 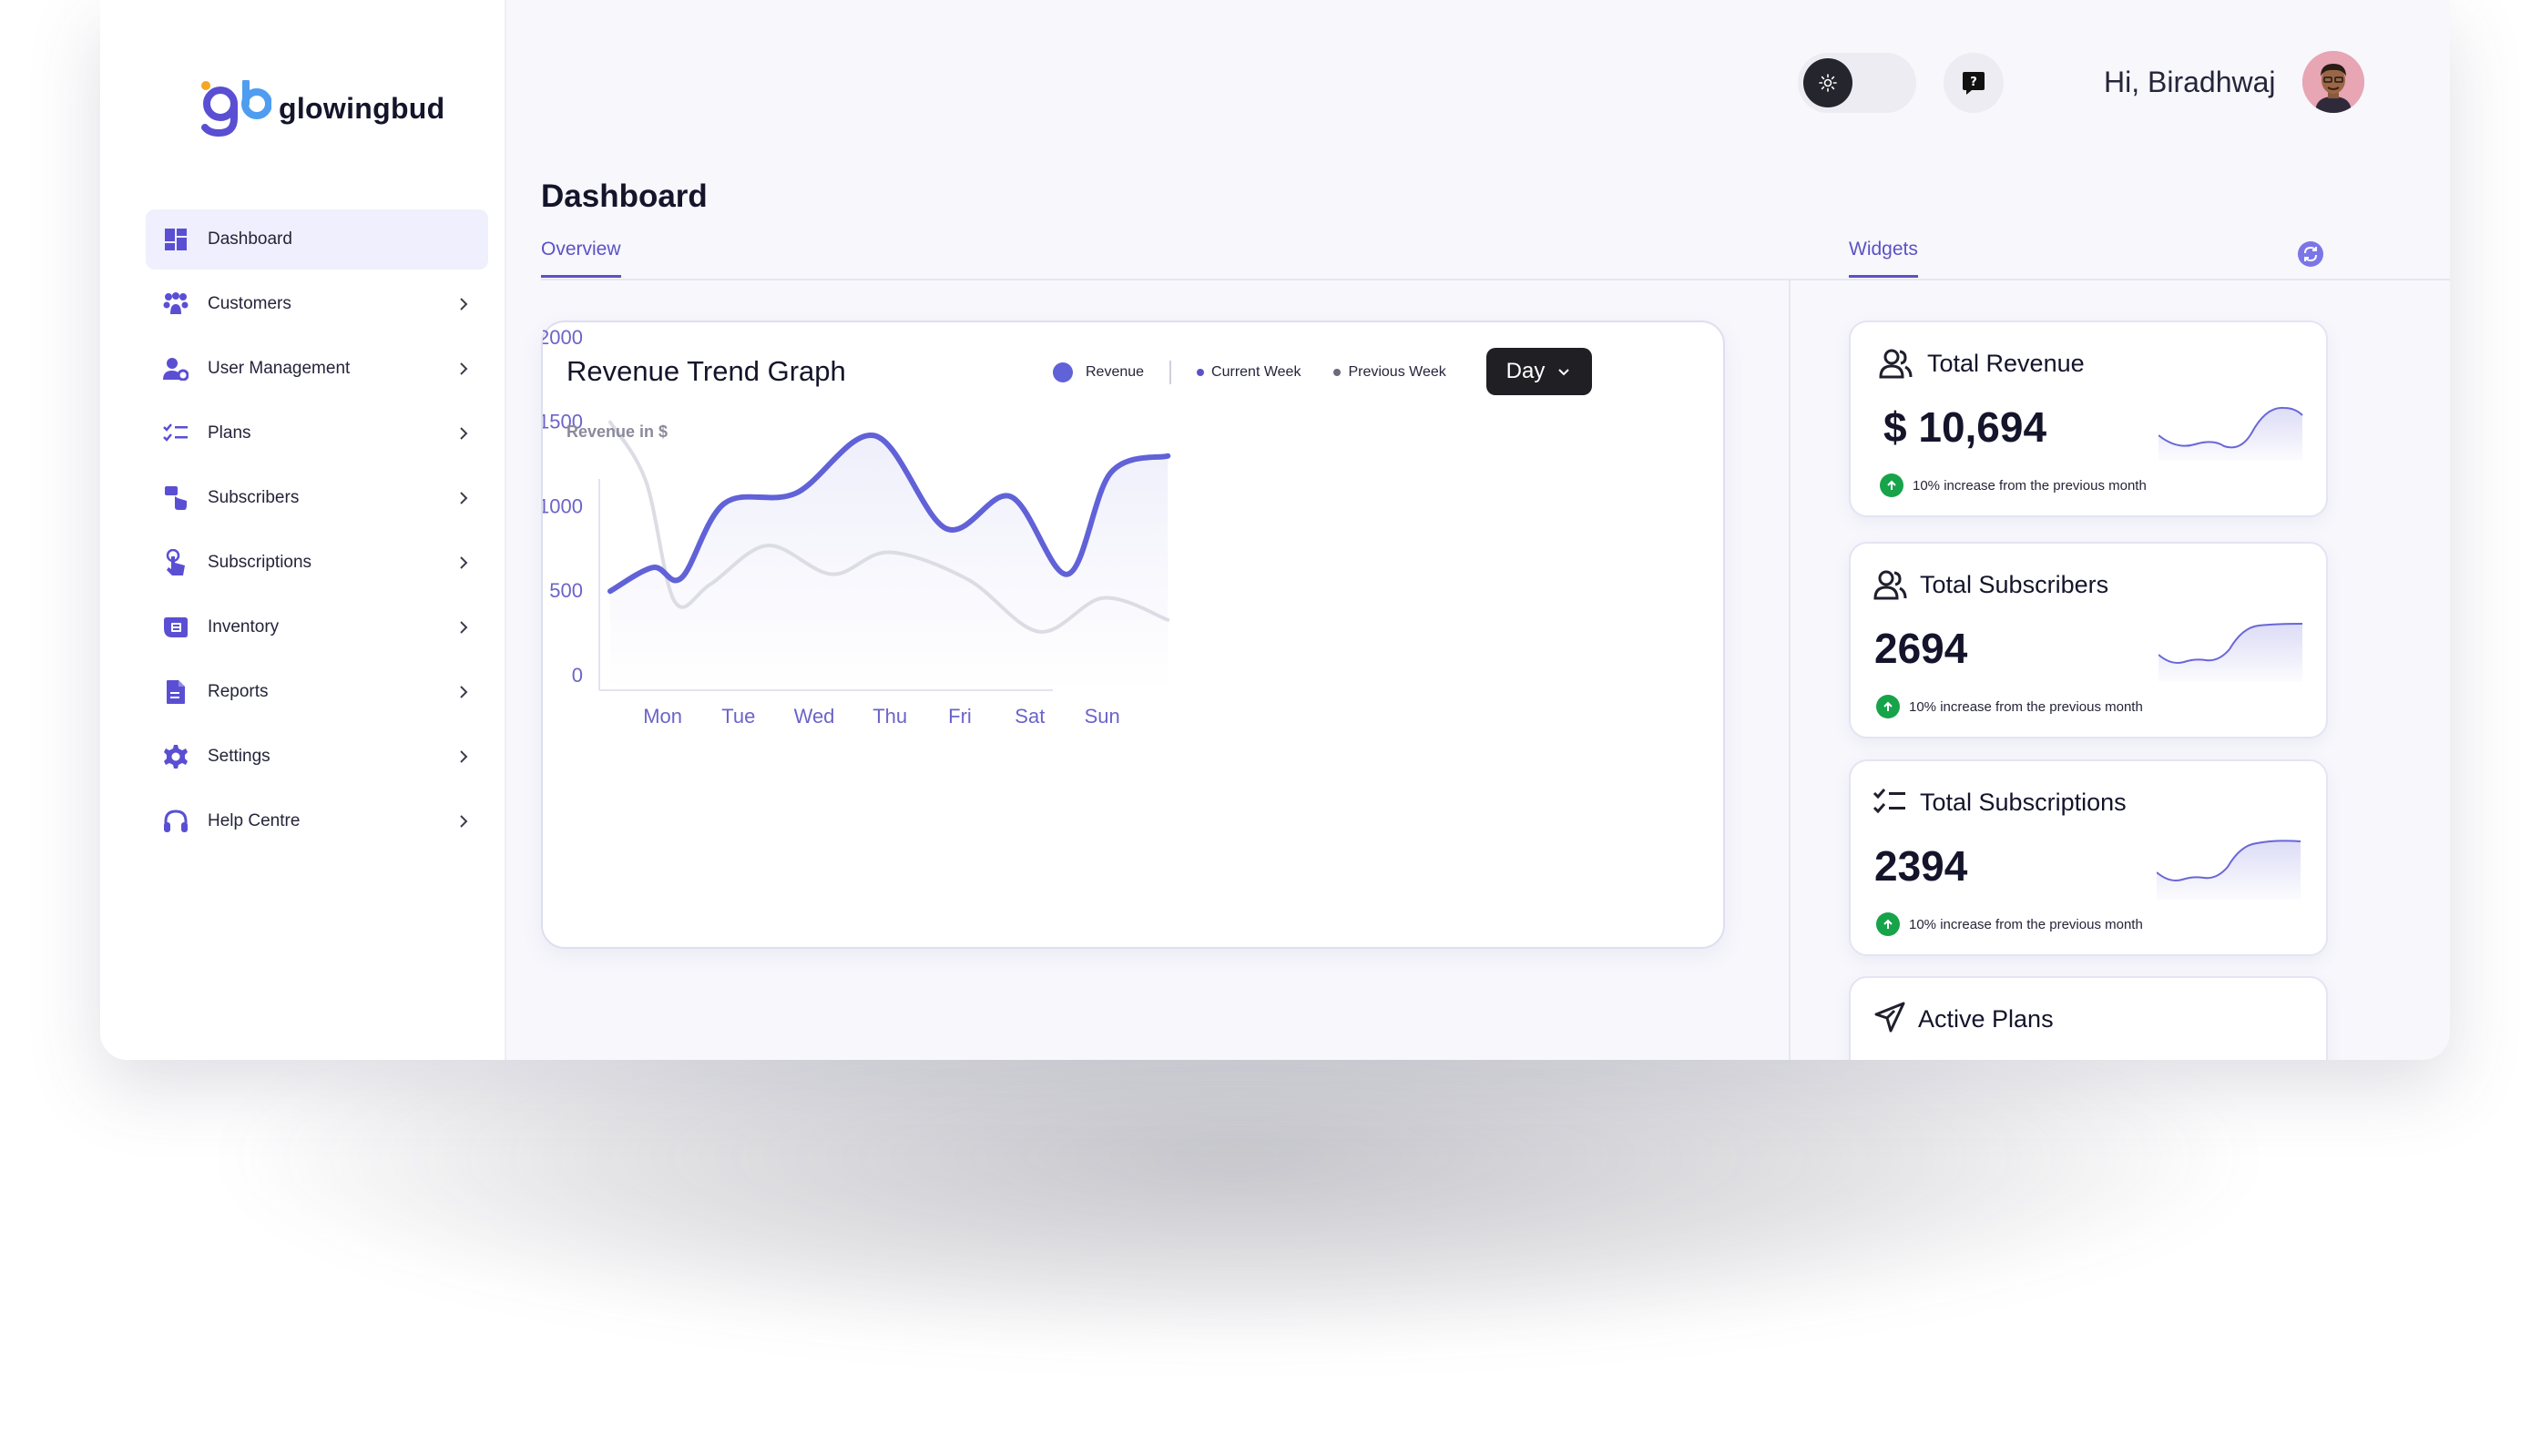 I want to click on y-tick-label: 2000, so click(x=563, y=337).